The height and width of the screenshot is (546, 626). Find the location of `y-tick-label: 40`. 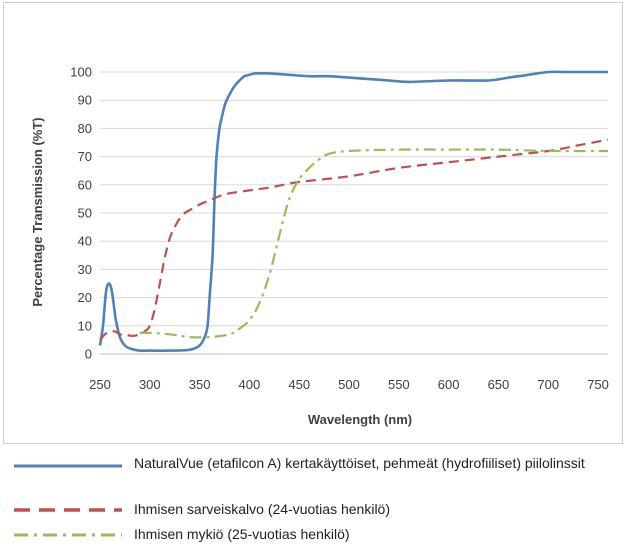

y-tick-label: 40 is located at coordinates (85, 241).